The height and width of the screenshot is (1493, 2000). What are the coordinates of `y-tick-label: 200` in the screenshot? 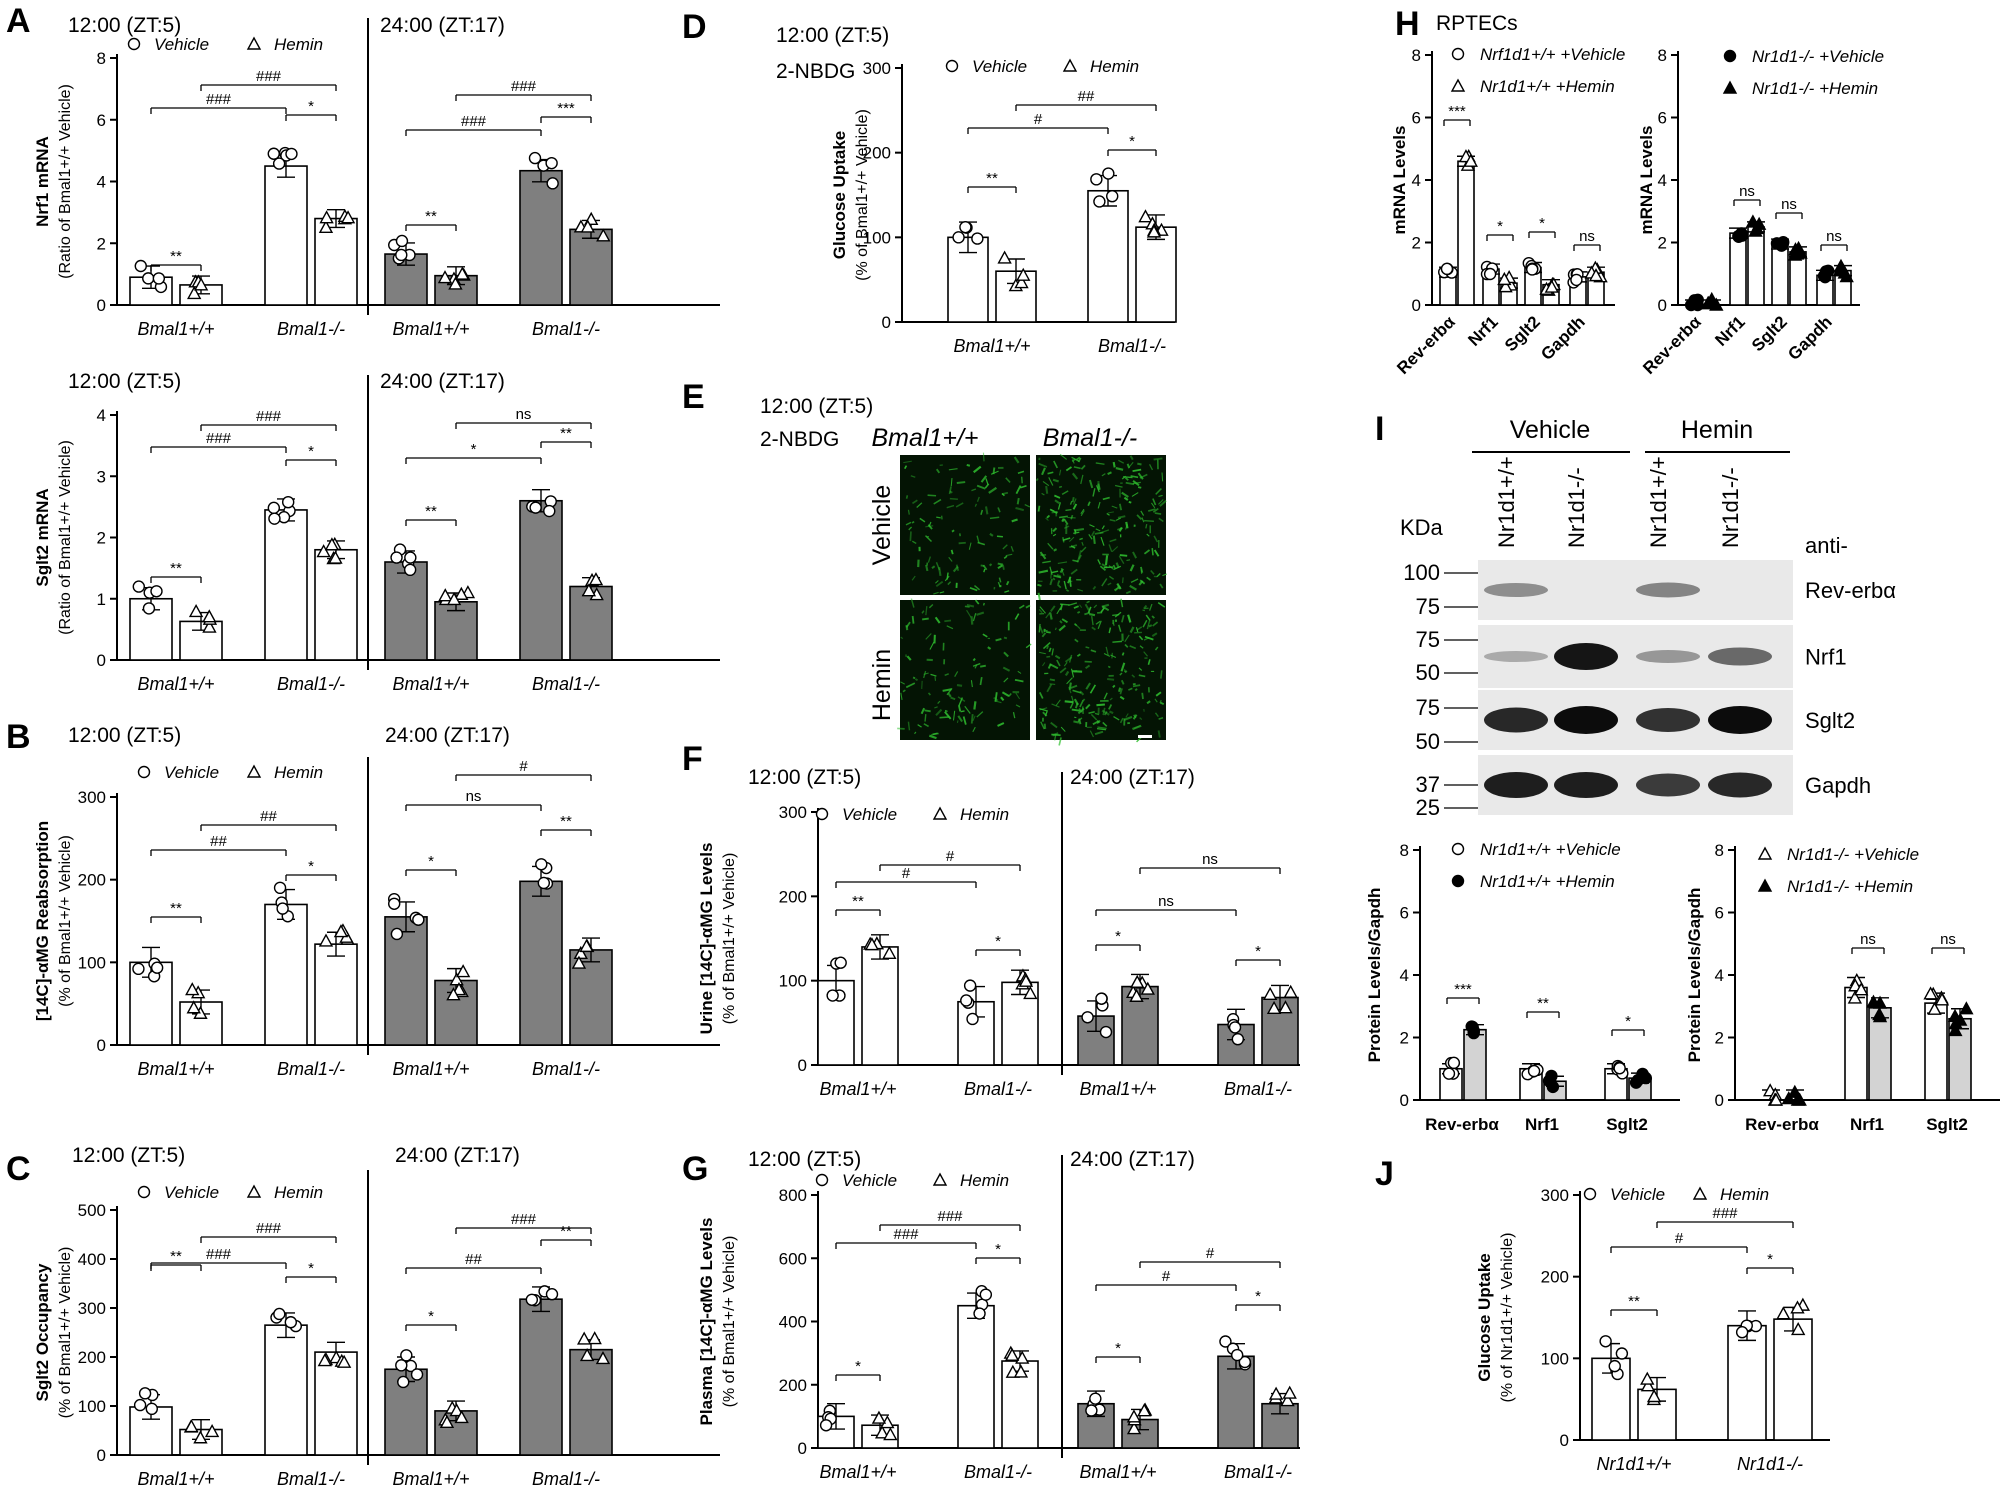 It's located at (92, 880).